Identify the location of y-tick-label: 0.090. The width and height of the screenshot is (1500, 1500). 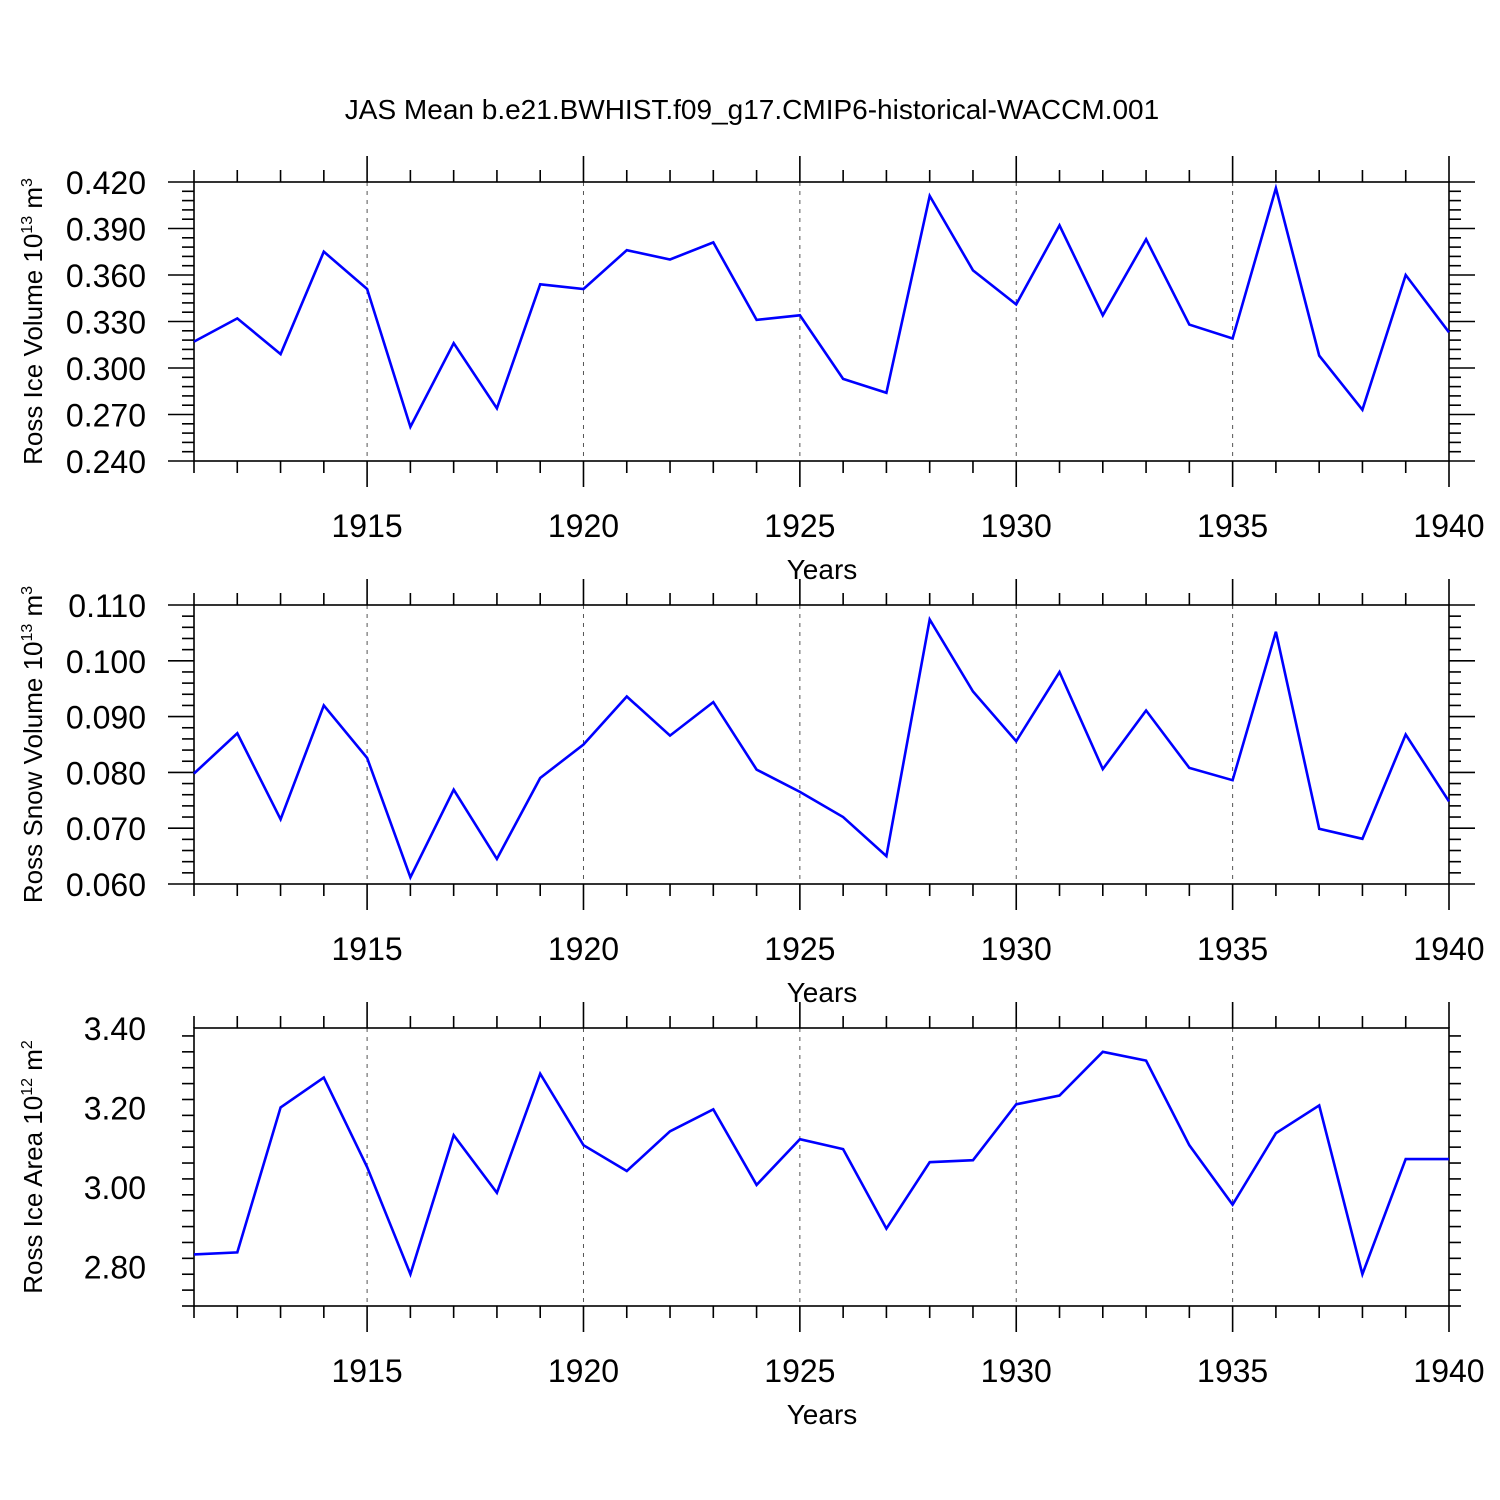
(106, 718).